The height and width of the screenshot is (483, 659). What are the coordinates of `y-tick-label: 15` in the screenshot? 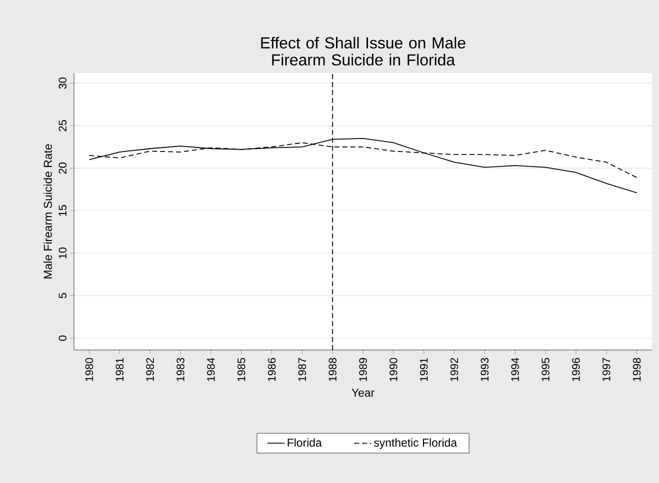 It's located at (62, 210).